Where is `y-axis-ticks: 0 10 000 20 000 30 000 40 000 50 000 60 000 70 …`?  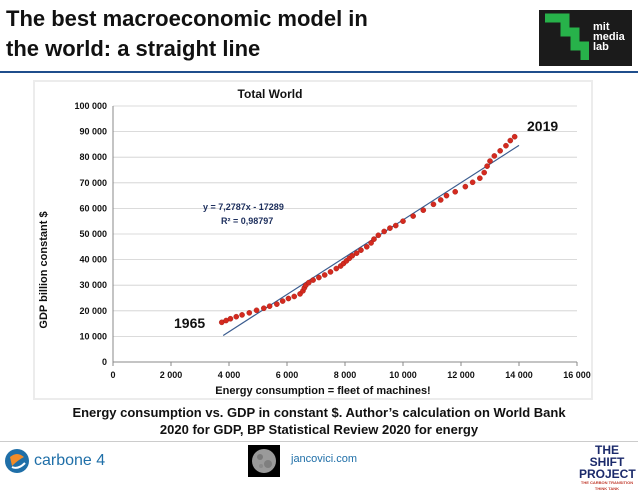
y-axis-ticks: 0 10 000 20 000 30 000 40 000 50 000 60 000 70 … is located at coordinates (90, 234).